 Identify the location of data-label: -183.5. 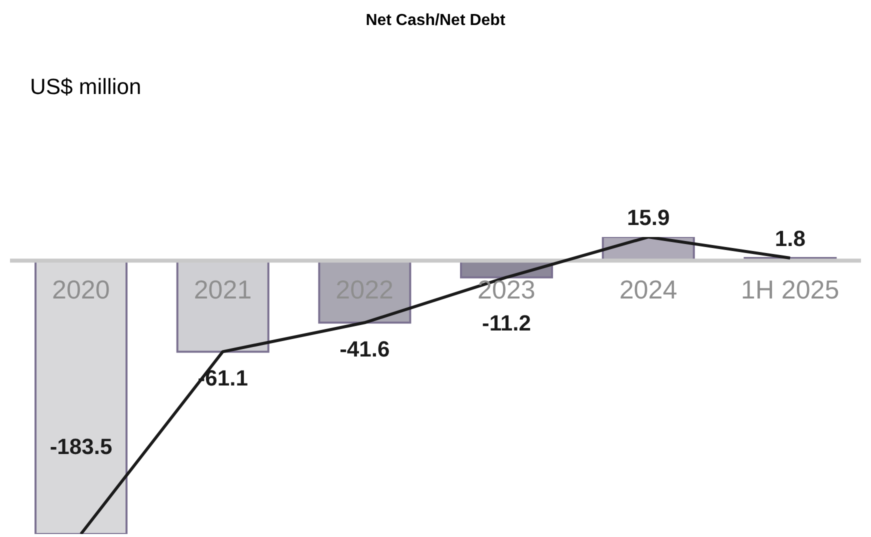
(81, 446).